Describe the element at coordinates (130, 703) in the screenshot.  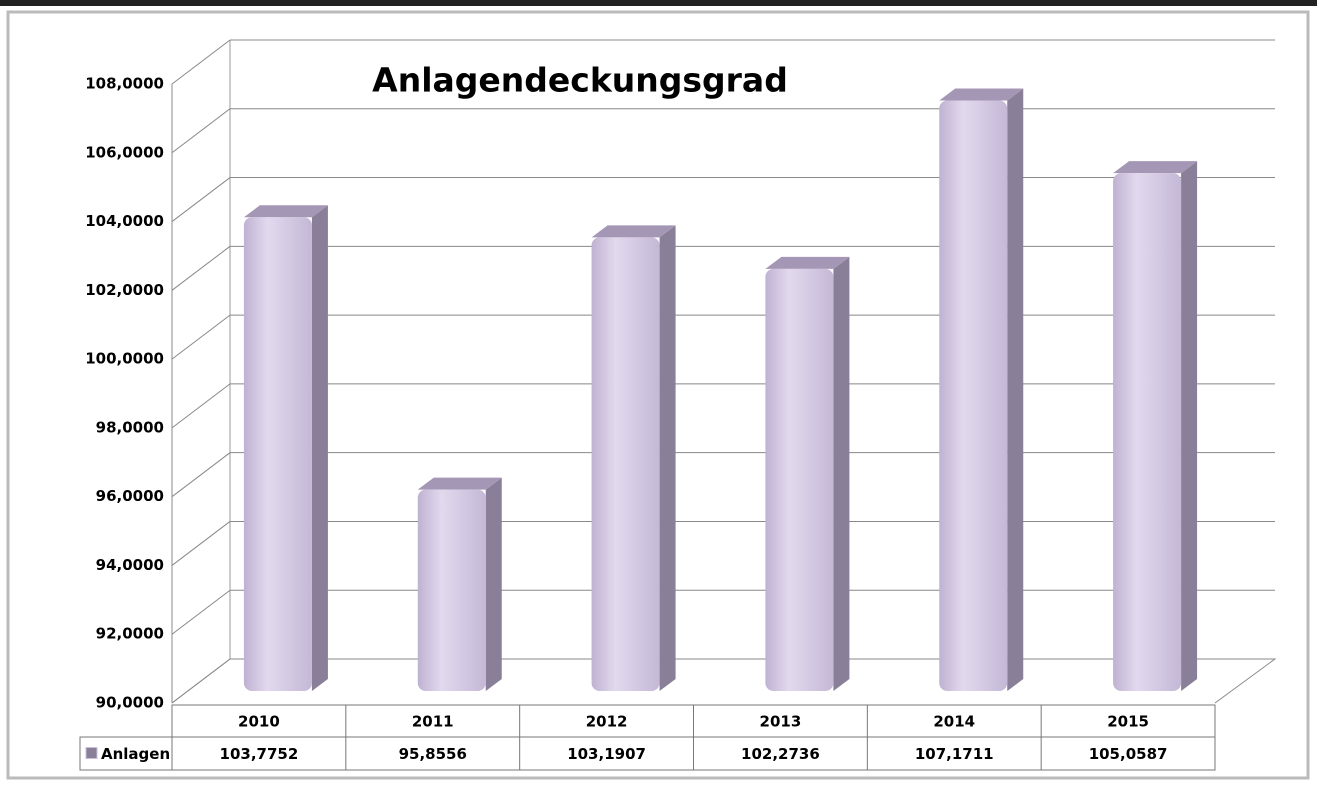
I see `y-tick-label: 90,0000` at that location.